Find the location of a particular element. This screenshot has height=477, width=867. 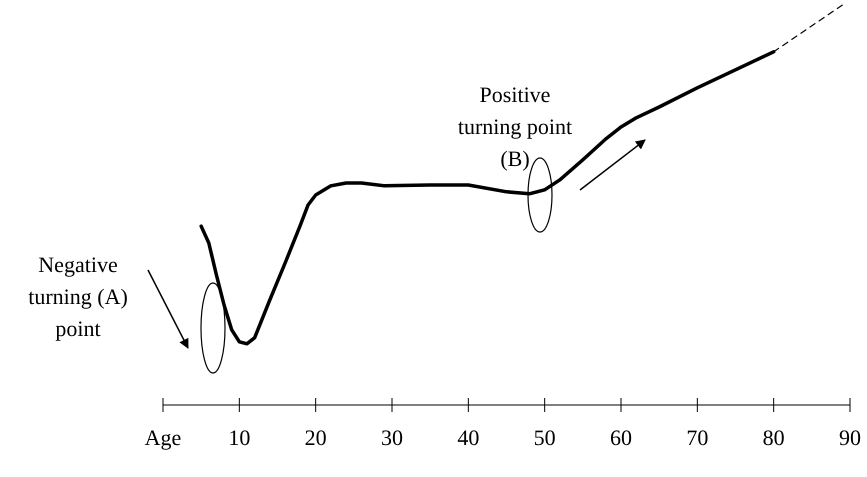

text: Negative turning (A) point is located at coordinates (78, 296).